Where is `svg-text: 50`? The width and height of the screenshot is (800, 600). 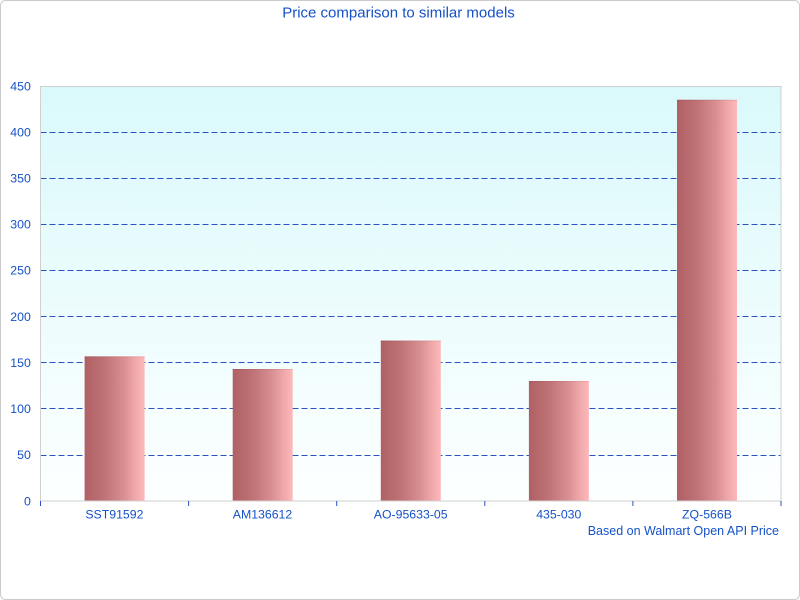 svg-text: 50 is located at coordinates (24, 455).